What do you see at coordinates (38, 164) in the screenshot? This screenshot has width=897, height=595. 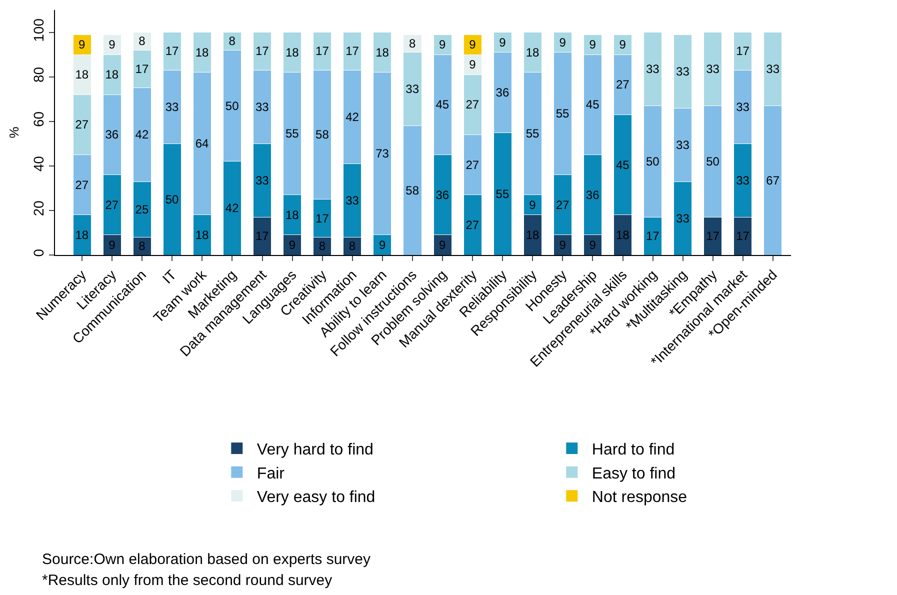 I see `y-tick-label: 40` at bounding box center [38, 164].